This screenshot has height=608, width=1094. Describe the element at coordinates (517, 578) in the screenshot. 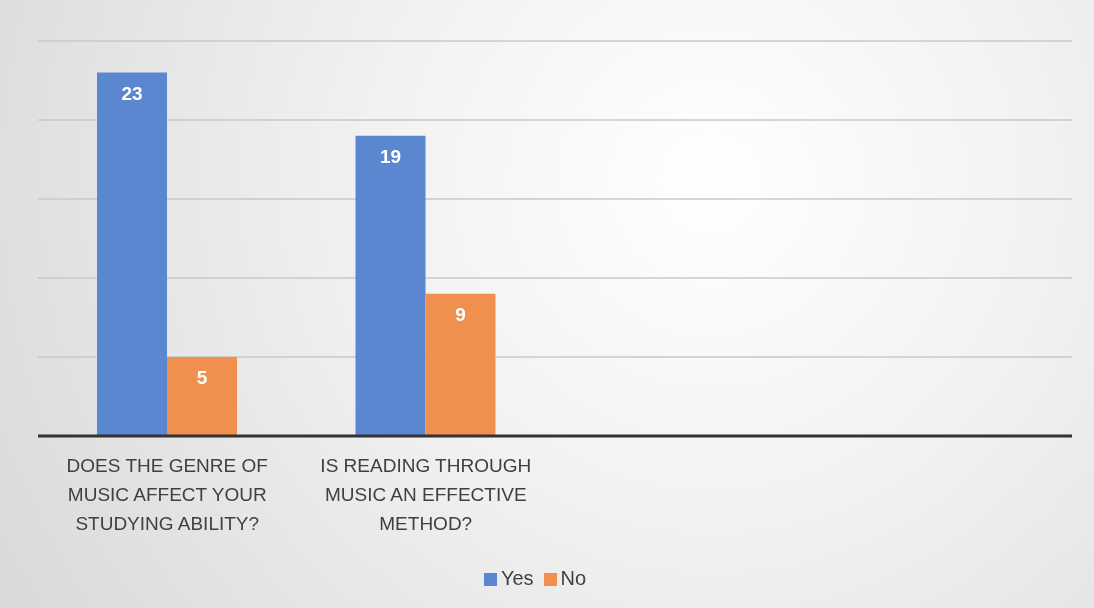

I see `legend-label: Yes` at that location.